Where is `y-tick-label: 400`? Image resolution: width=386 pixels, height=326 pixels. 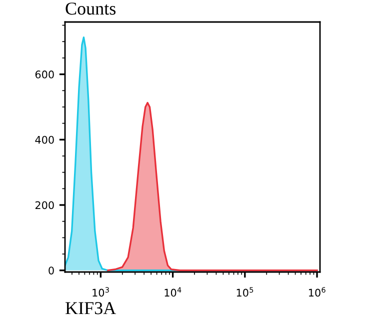
y-tick-label: 400 is located at coordinates (44, 140).